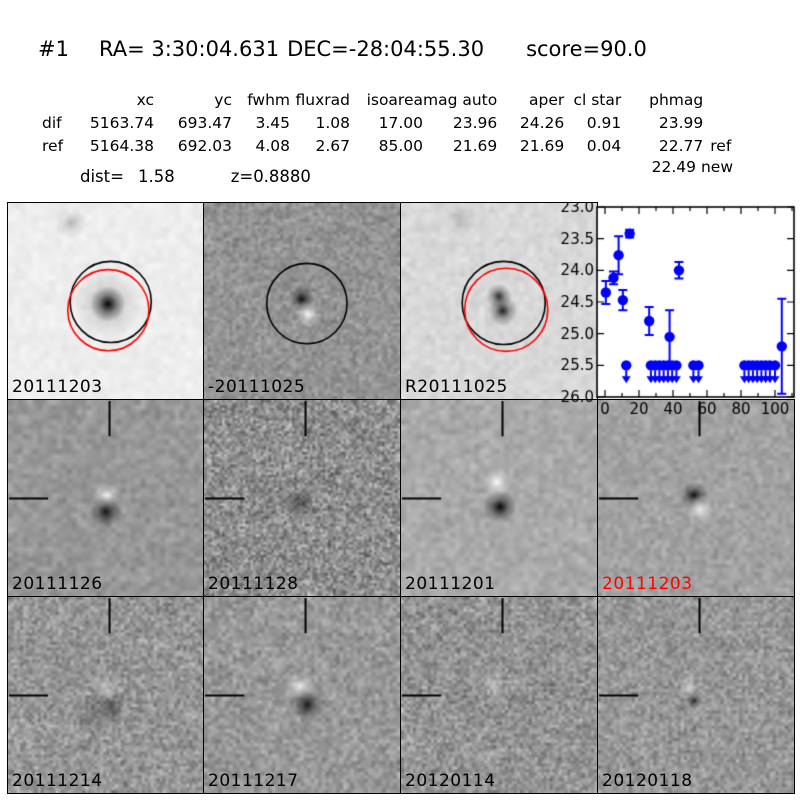 This screenshot has height=800, width=800. I want to click on stamp-new-20111203: 20111203, so click(106, 301).